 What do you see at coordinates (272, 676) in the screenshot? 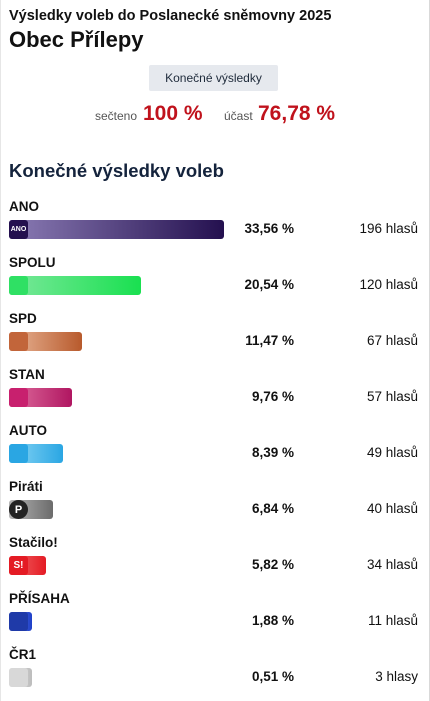
I see `party-percent: 0,51 %` at bounding box center [272, 676].